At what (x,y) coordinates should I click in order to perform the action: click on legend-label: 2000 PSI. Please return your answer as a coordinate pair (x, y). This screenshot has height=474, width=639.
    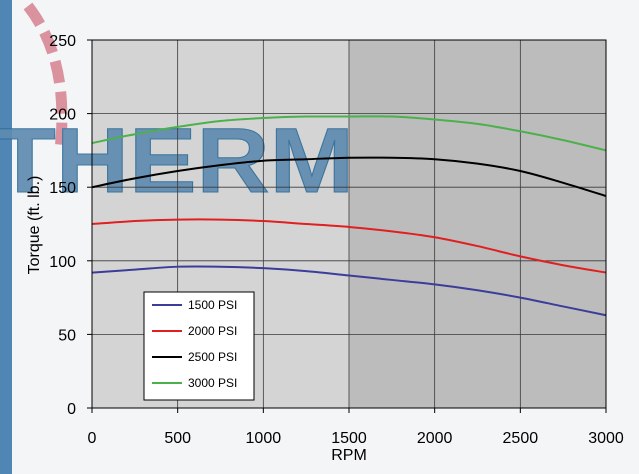
    Looking at the image, I should click on (212, 331).